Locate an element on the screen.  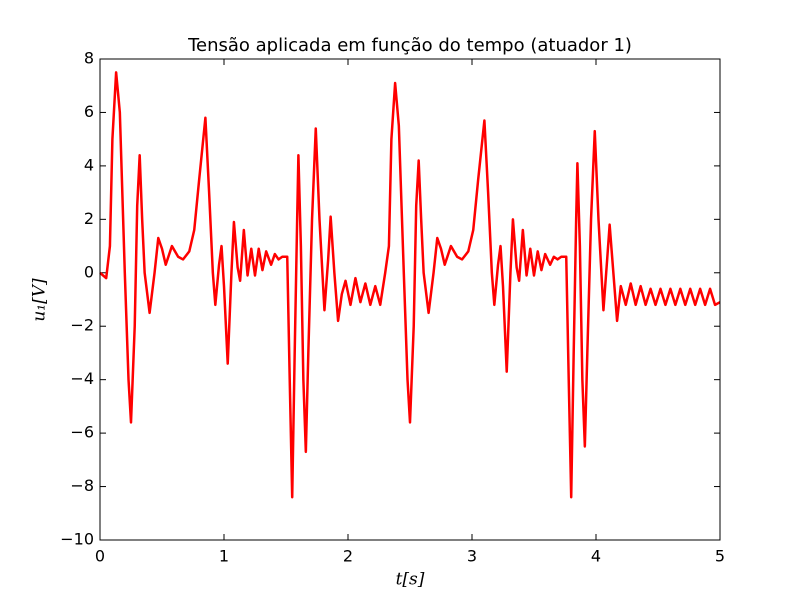
y-tick-label: 0 is located at coordinates (89, 271).